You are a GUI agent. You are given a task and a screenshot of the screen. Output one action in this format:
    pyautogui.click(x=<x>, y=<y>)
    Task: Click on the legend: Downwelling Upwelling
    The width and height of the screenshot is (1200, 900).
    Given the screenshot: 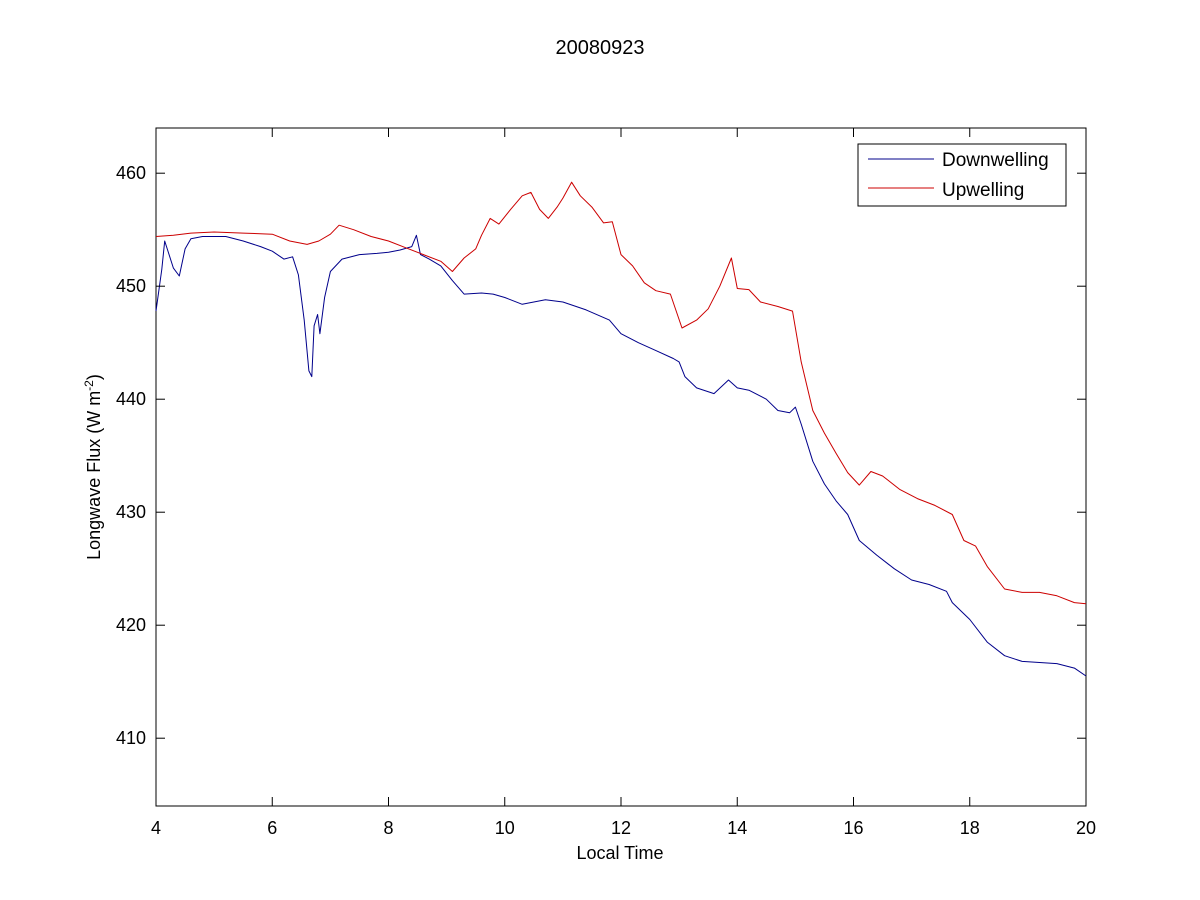 What is the action you would take?
    pyautogui.click(x=962, y=175)
    